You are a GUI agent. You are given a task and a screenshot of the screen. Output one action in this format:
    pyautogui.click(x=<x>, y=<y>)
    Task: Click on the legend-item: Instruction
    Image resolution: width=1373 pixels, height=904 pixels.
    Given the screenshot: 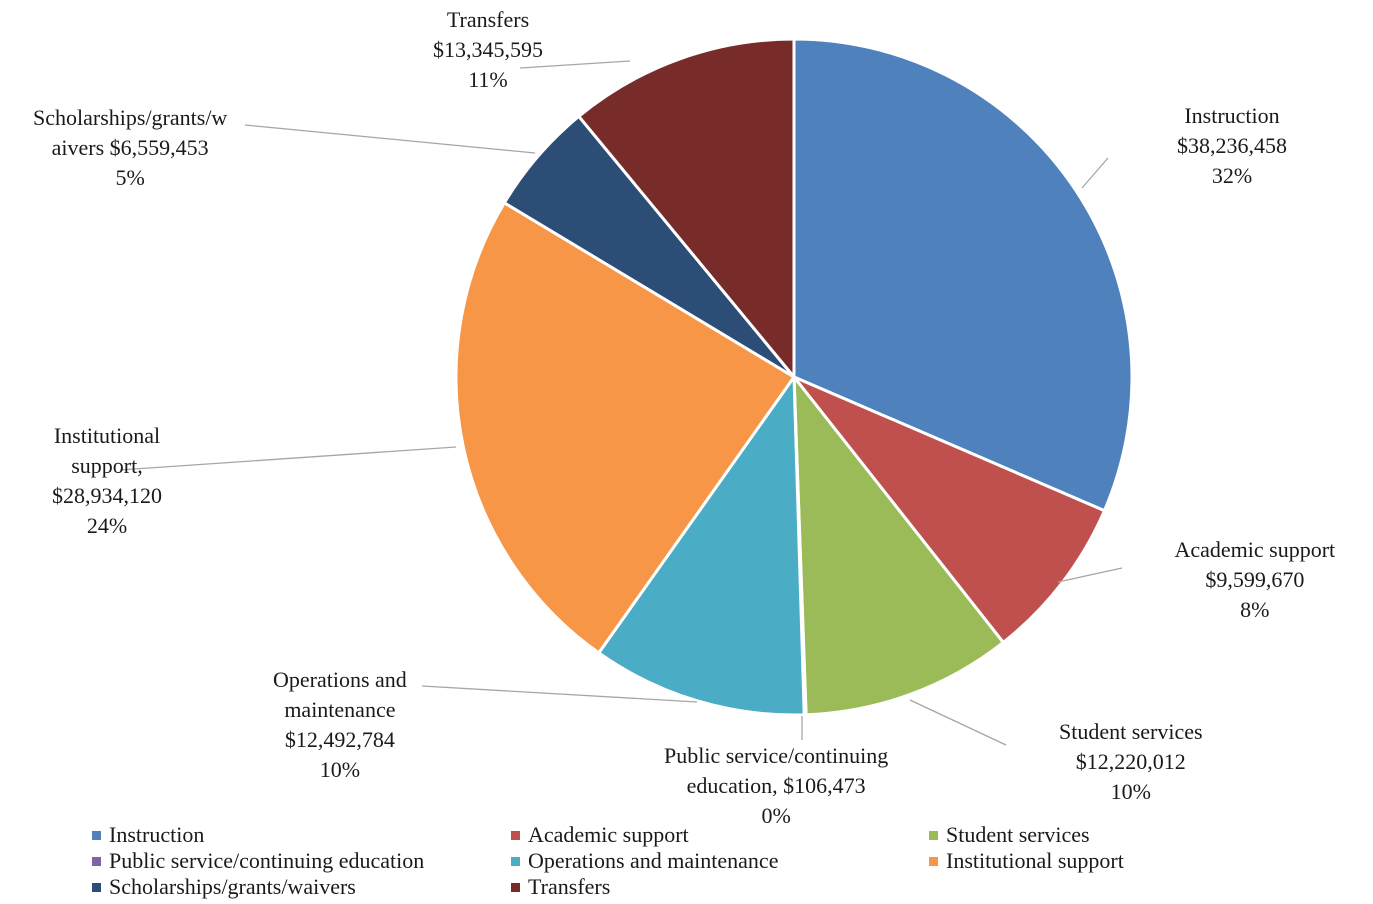 What is the action you would take?
    pyautogui.click(x=148, y=835)
    